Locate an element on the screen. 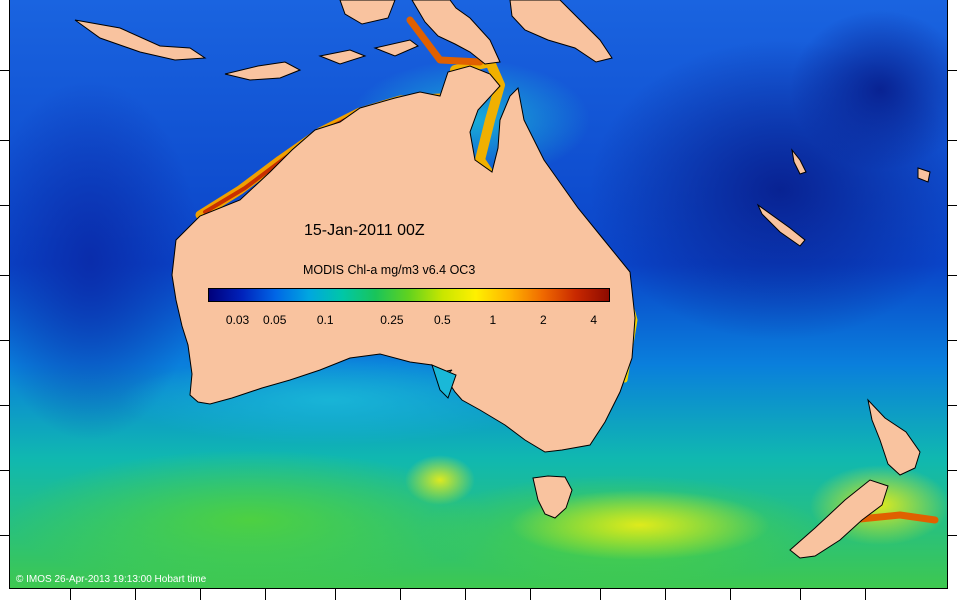  deep-ocean-northeast is located at coordinates (868, 90).